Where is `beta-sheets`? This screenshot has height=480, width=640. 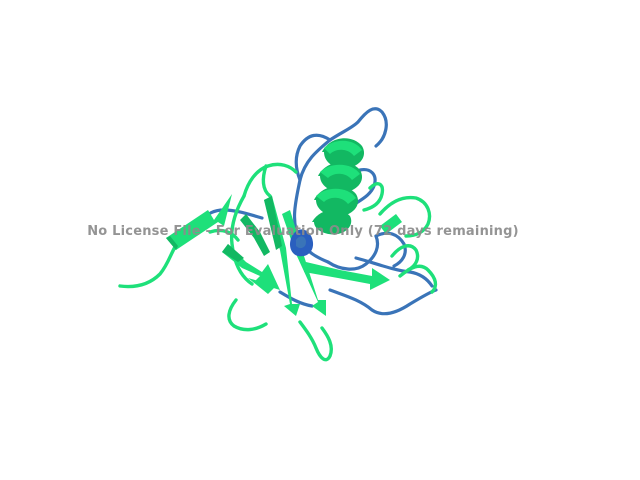 beta-sheets is located at coordinates (284, 255).